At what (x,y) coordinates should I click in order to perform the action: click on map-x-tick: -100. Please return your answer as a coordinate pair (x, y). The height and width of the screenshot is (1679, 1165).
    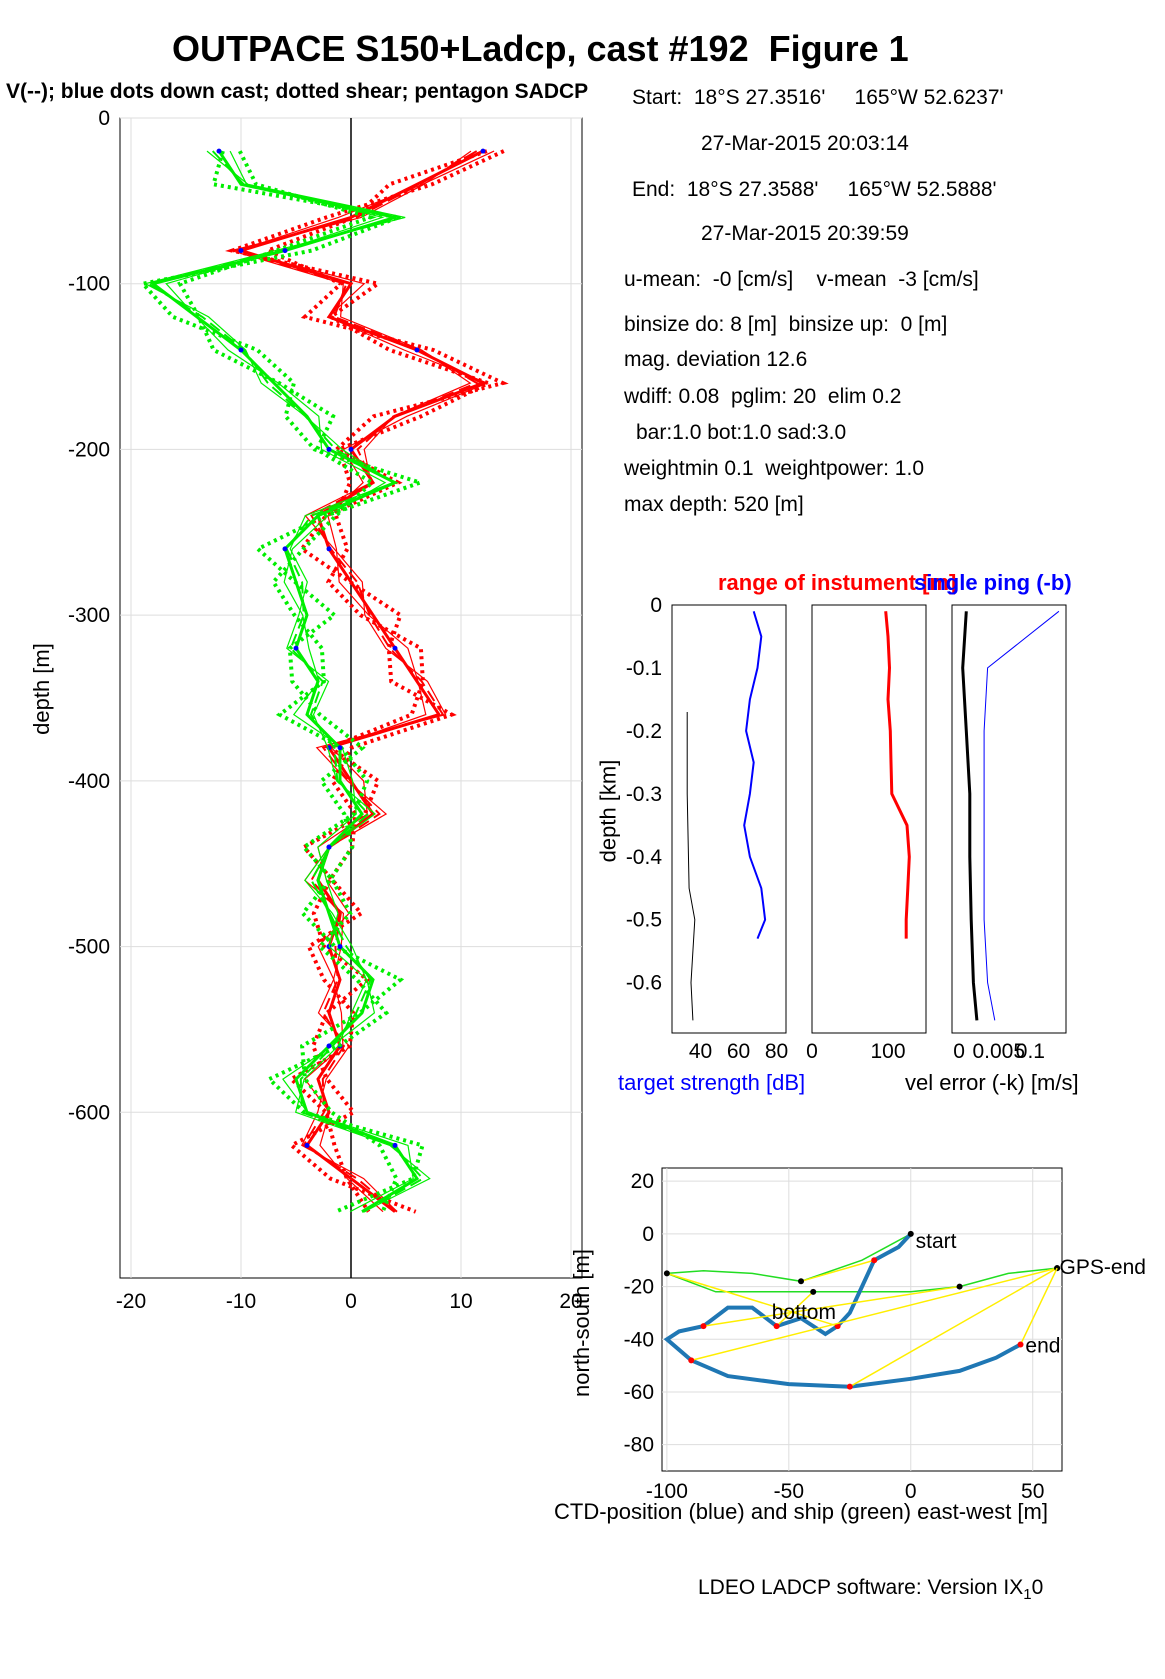
    Looking at the image, I should click on (667, 1491).